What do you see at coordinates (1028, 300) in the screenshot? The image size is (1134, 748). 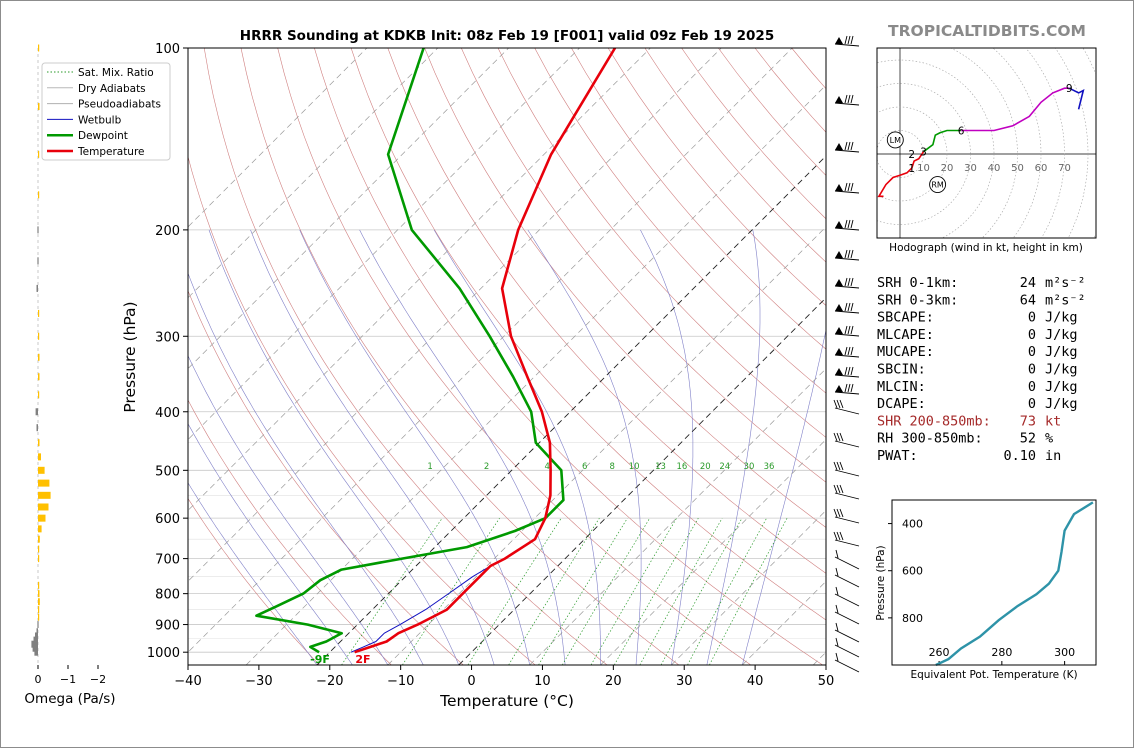 I see `index-value: 64` at bounding box center [1028, 300].